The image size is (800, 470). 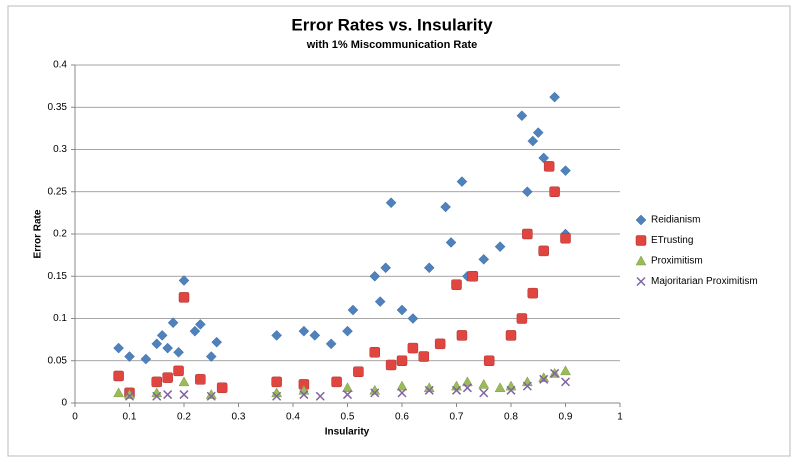 I want to click on x-tick-label: 0.4, so click(x=293, y=417).